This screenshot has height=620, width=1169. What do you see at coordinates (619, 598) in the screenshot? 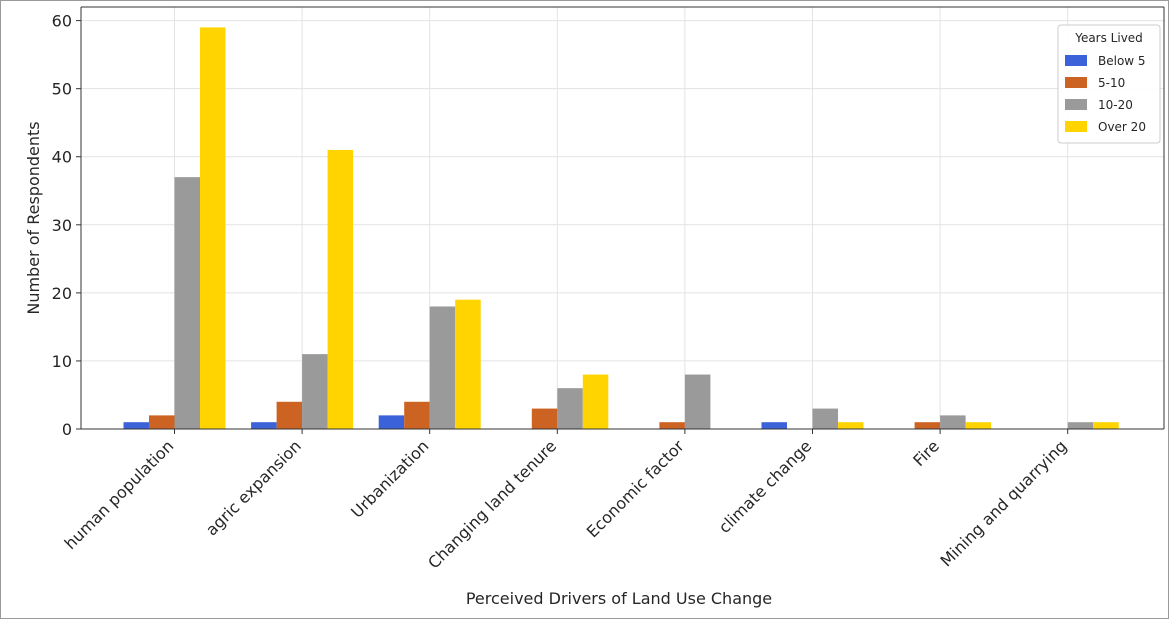
I see `x-axis-label: Perceived Drivers of Land Use Change` at bounding box center [619, 598].